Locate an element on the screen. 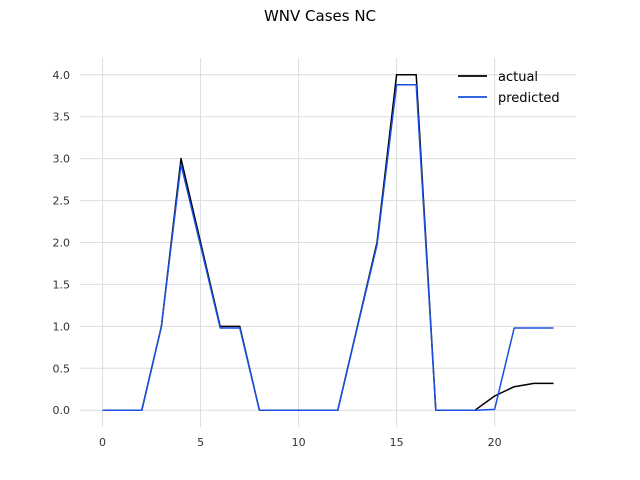 This screenshot has height=480, width=640. legend-label-actual: actual is located at coordinates (518, 77).